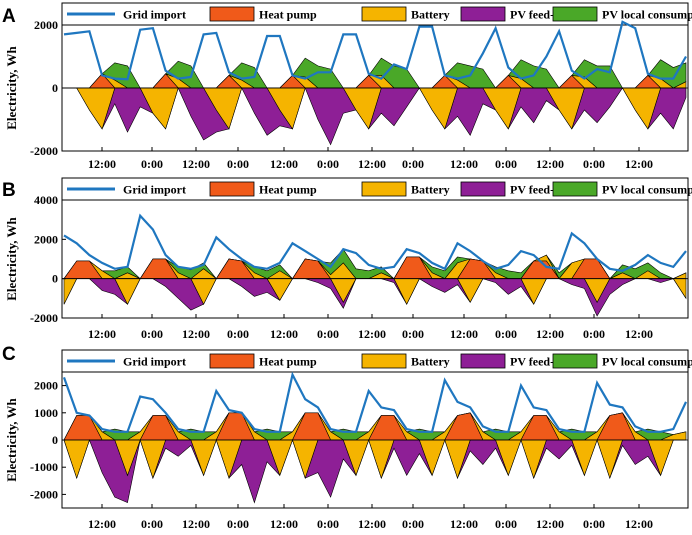 The image size is (692, 535). What do you see at coordinates (9, 16) in the screenshot?
I see `panel-letter: A` at bounding box center [9, 16].